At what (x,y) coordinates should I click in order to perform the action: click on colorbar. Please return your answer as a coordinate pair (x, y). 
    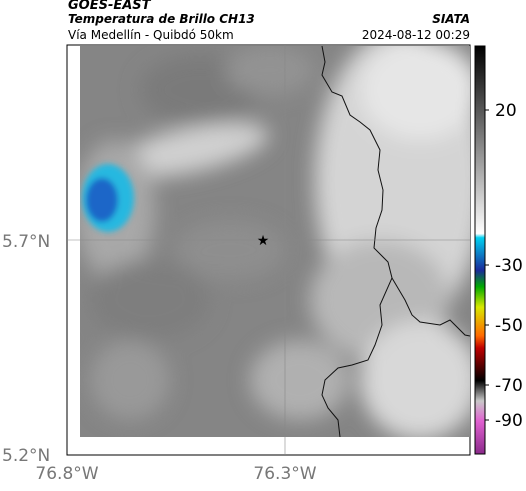
    Looking at the image, I should click on (480, 250).